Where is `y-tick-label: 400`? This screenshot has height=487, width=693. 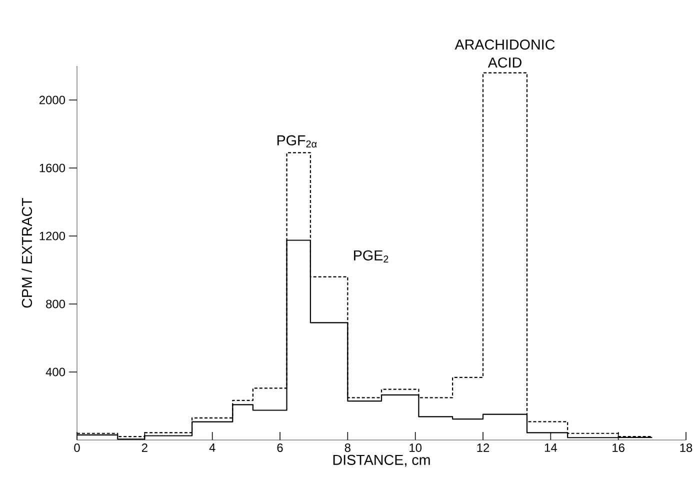
y-tick-label: 400 is located at coordinates (56, 372).